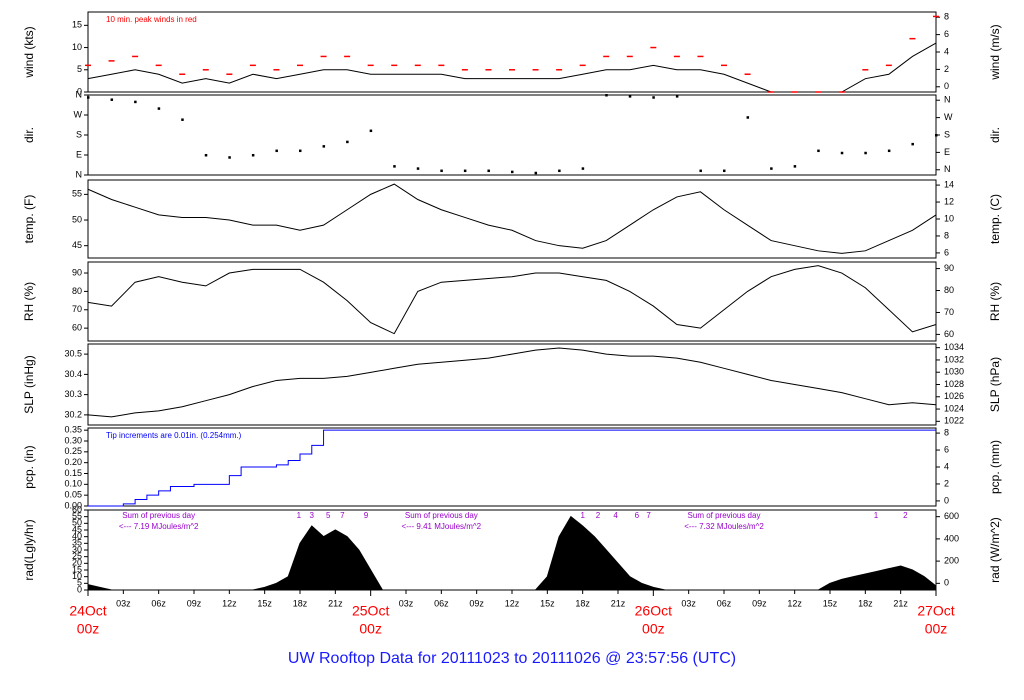  I want to click on temp-frame, so click(512, 219).